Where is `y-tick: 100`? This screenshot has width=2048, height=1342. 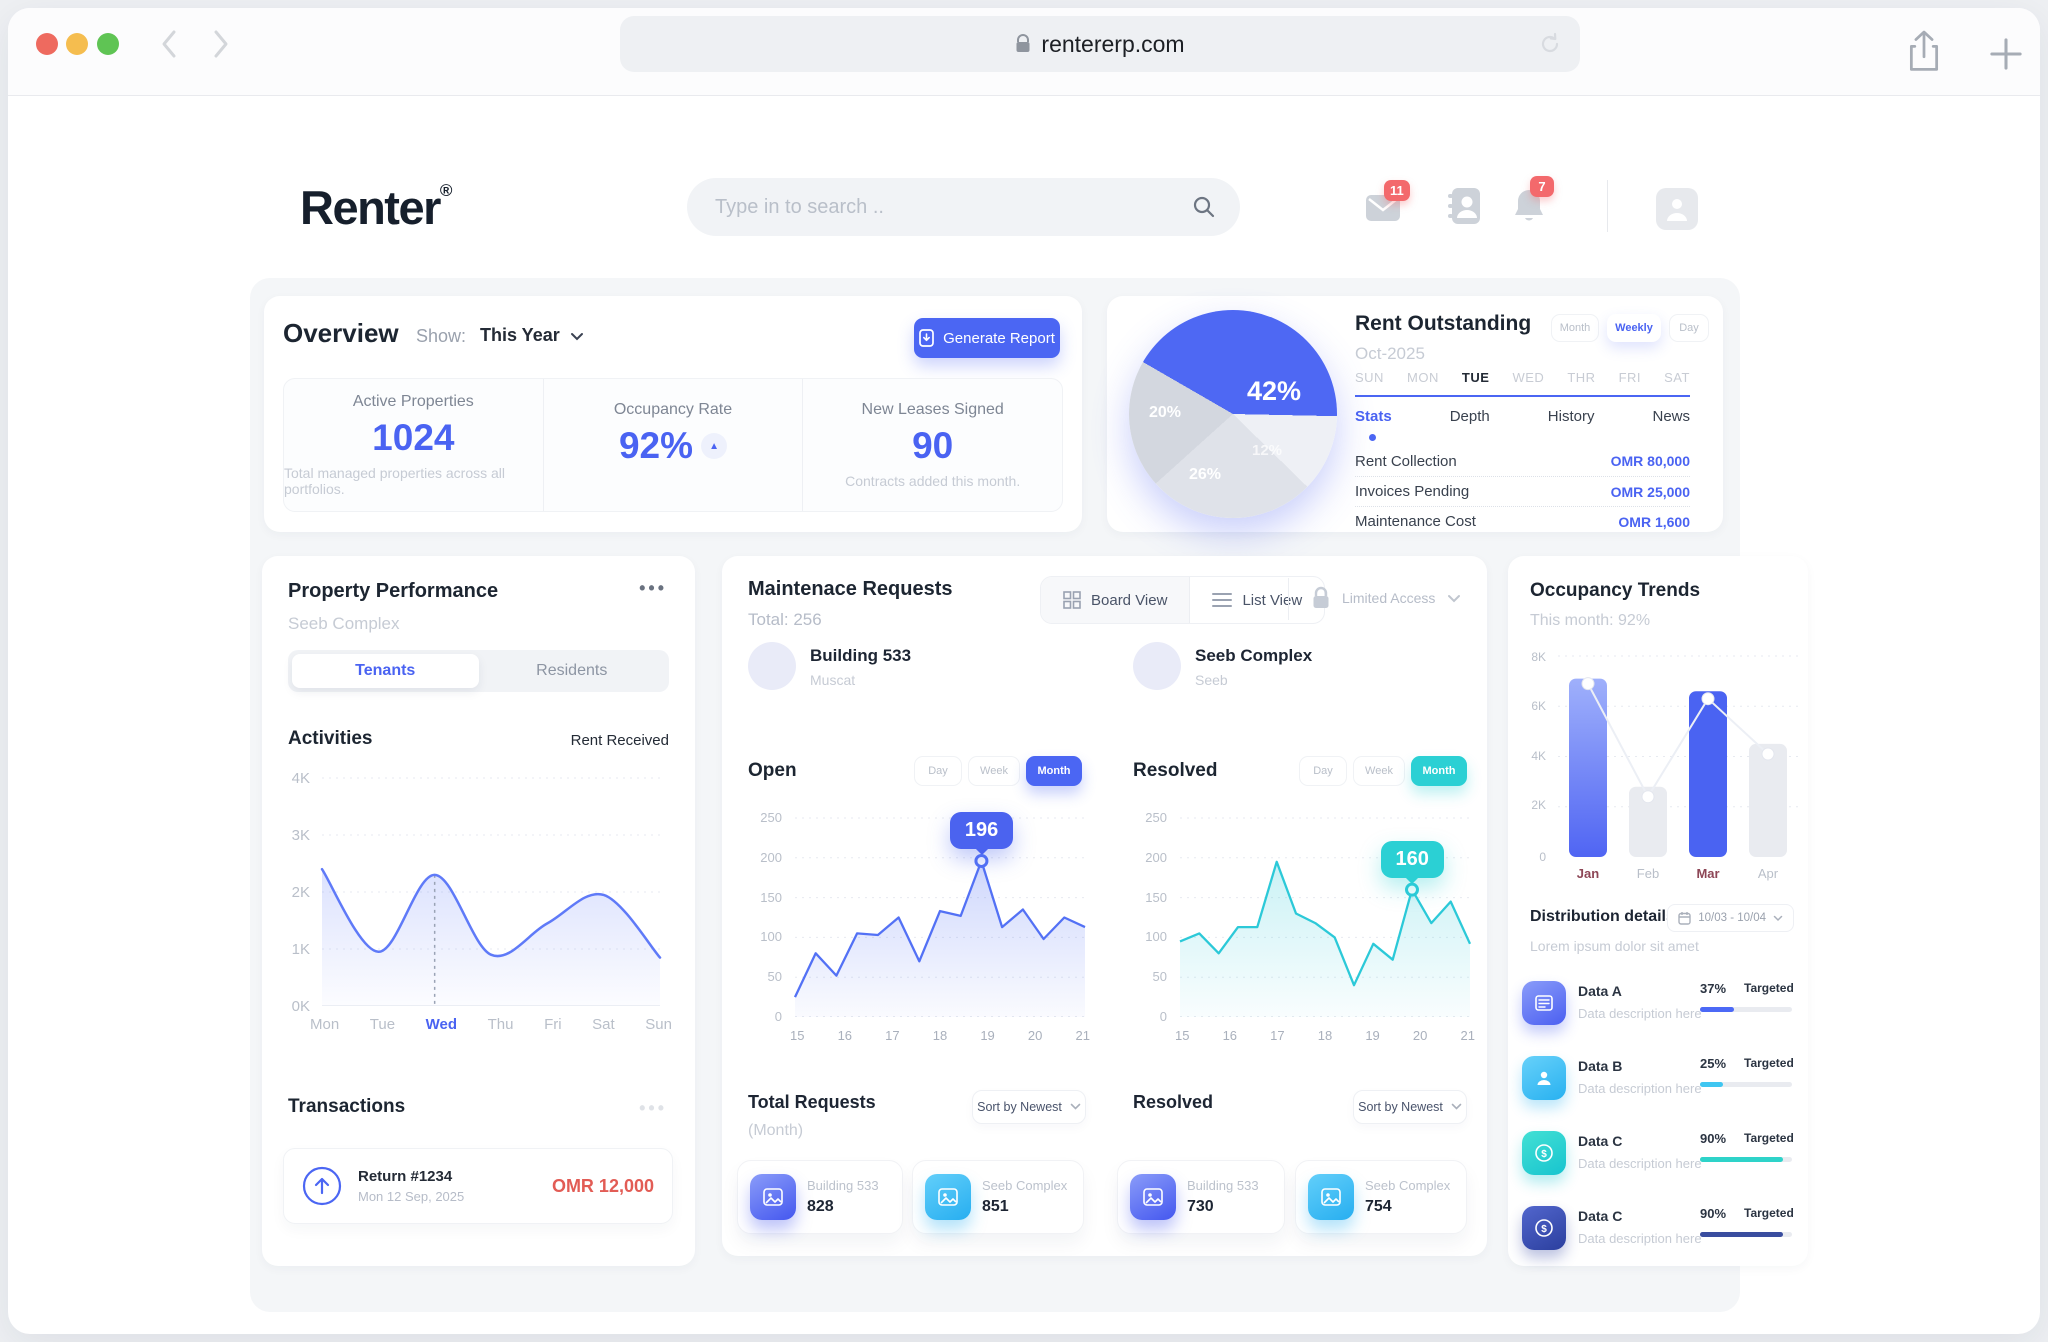
y-tick: 100 is located at coordinates (771, 936).